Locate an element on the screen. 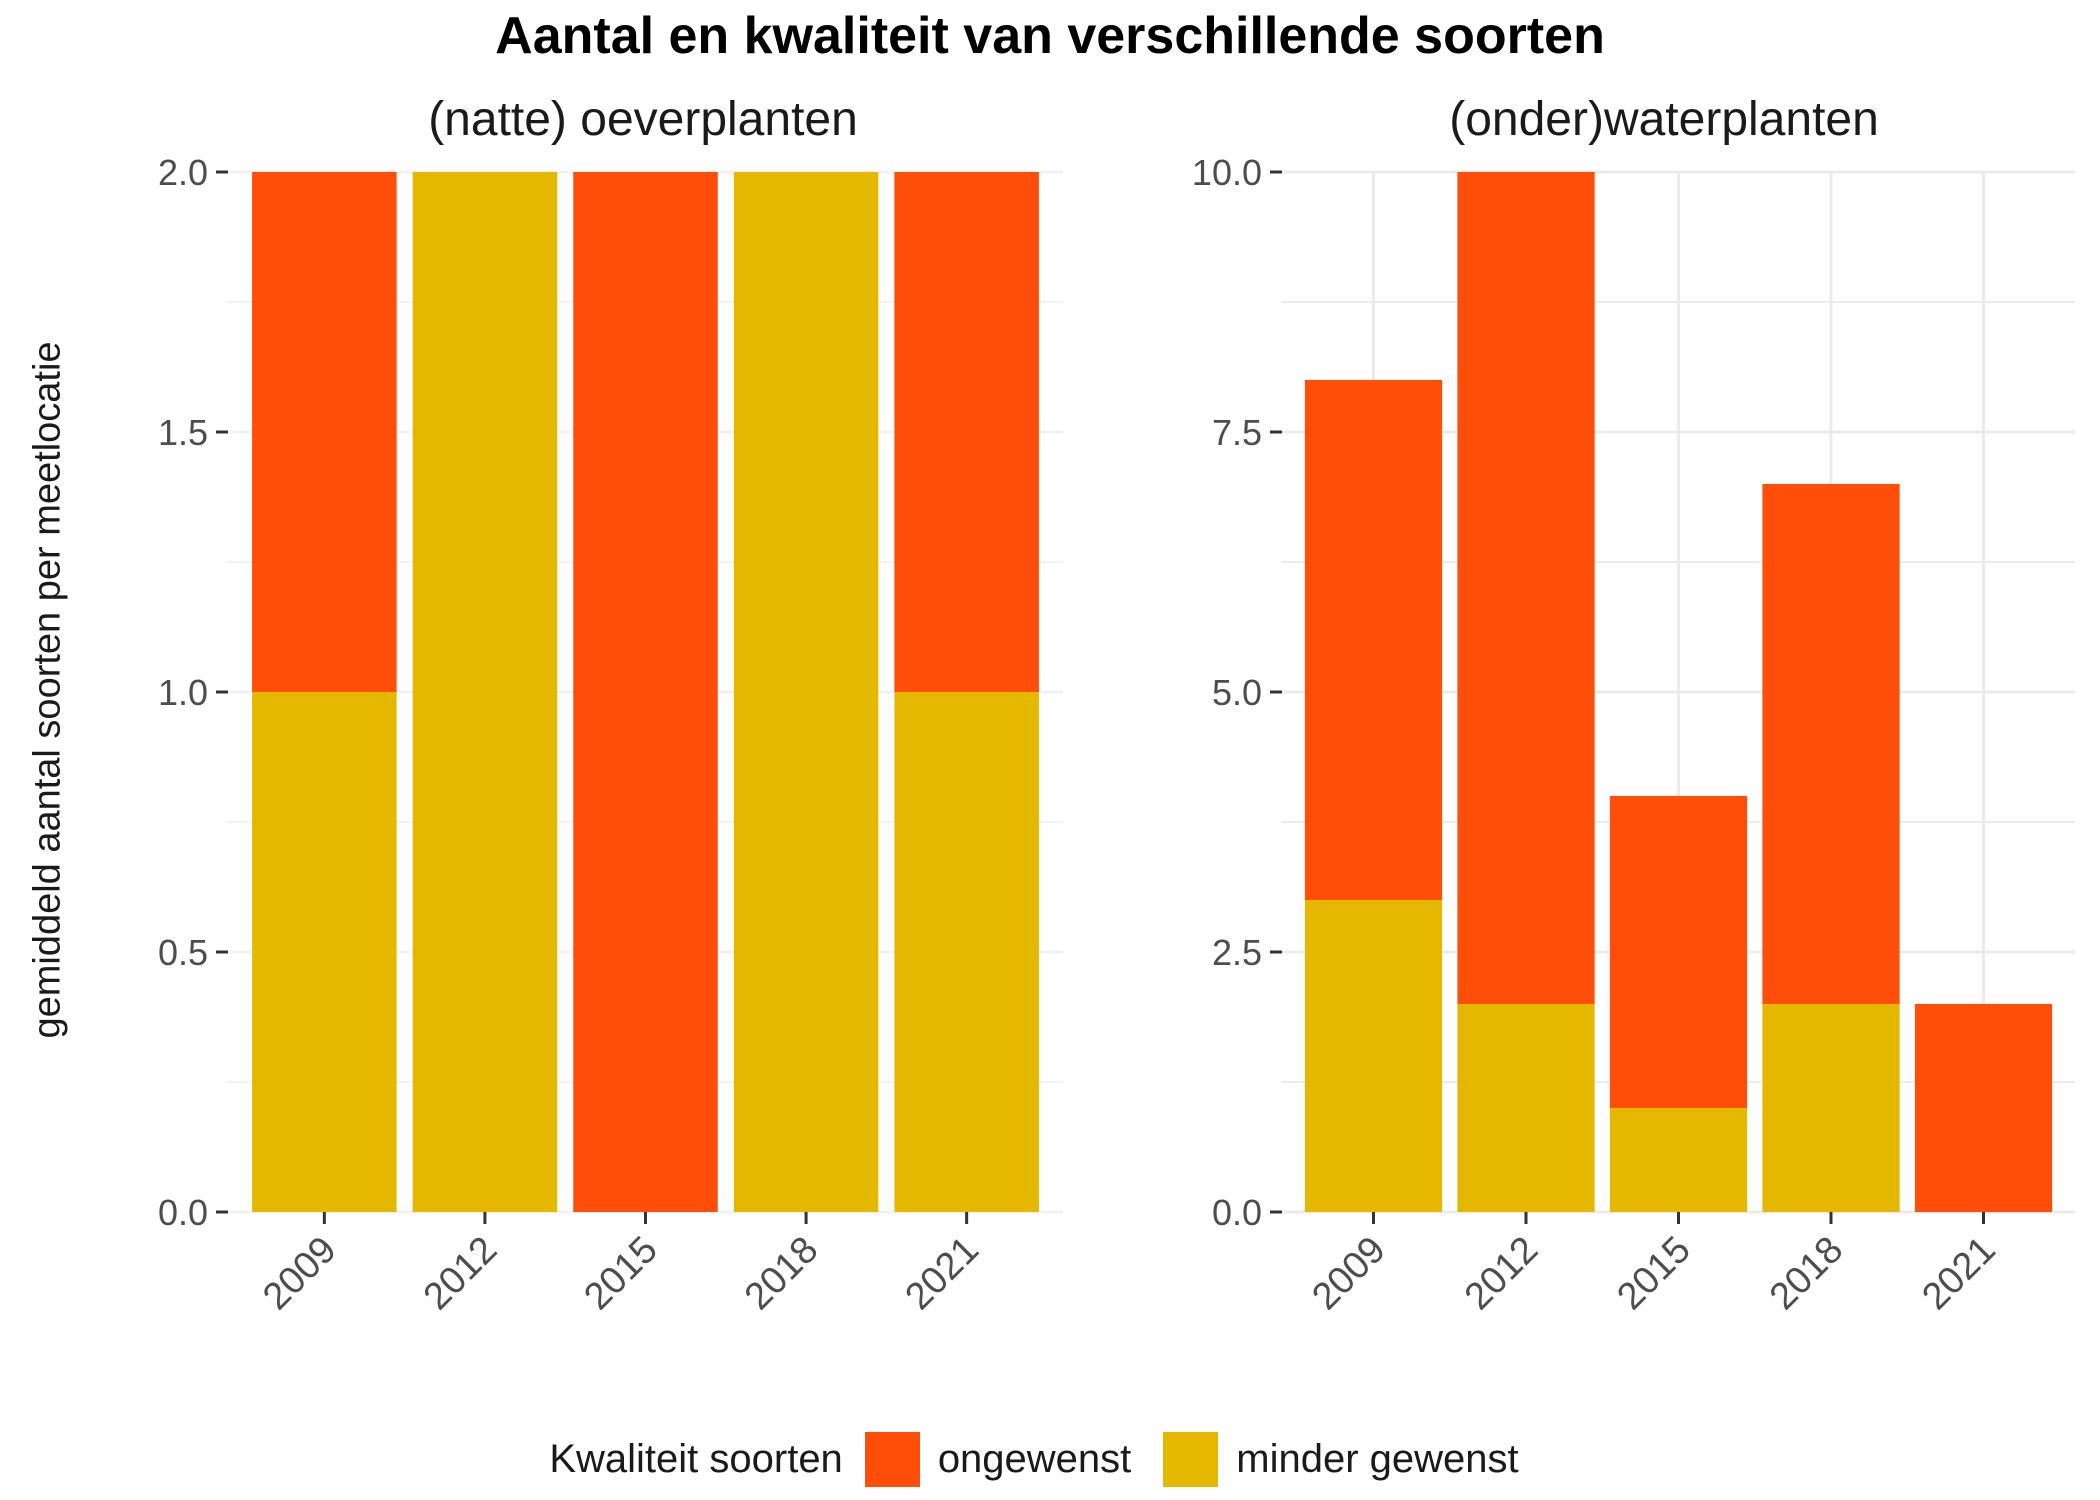 The image size is (2100, 1500). legend-item-ongewenst: ongewenst is located at coordinates (998, 1459).